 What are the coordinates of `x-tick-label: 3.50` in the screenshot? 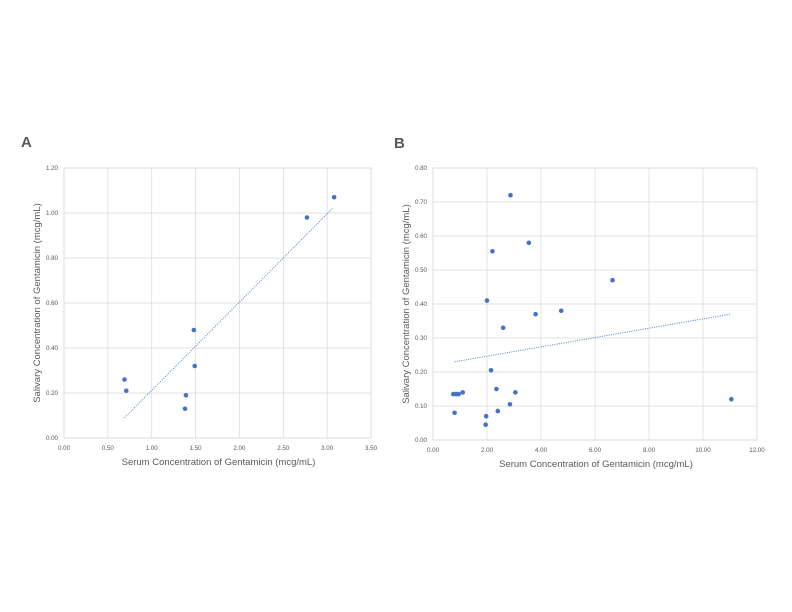 It's located at (371, 448).